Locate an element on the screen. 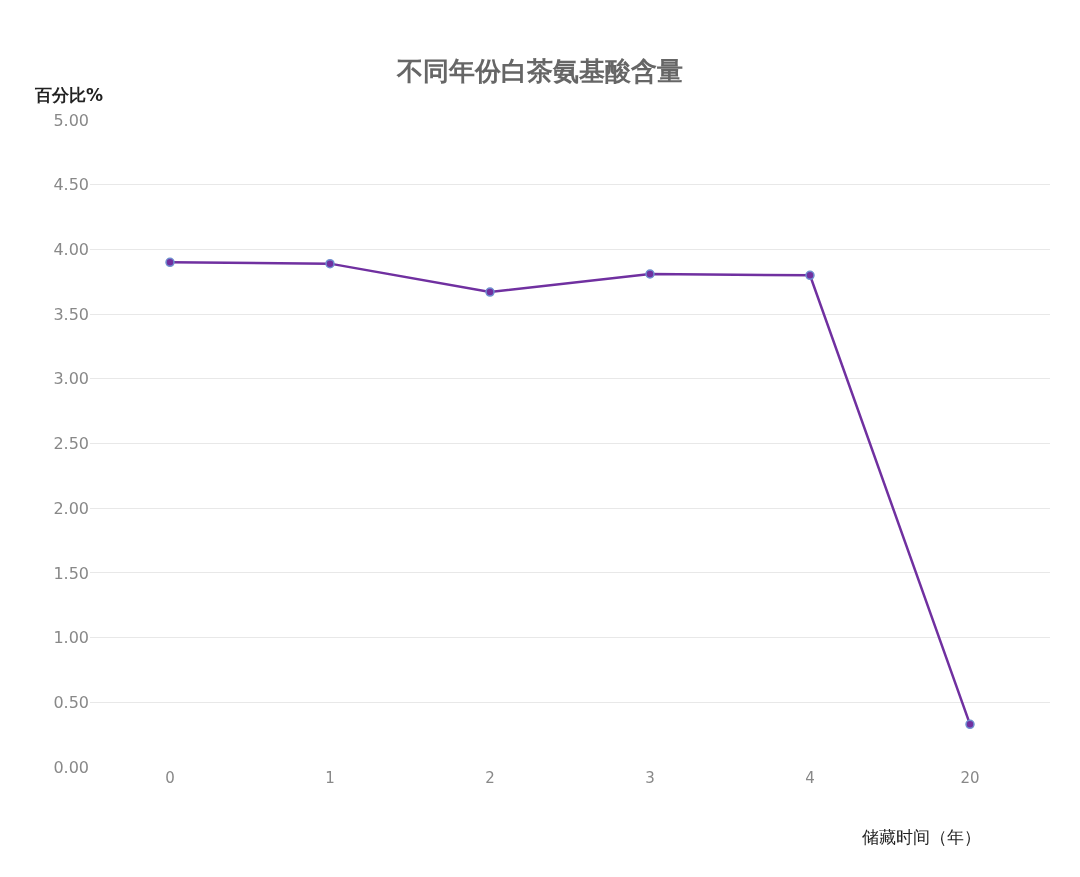  y-tick-label: 3.00 is located at coordinates (71, 379).